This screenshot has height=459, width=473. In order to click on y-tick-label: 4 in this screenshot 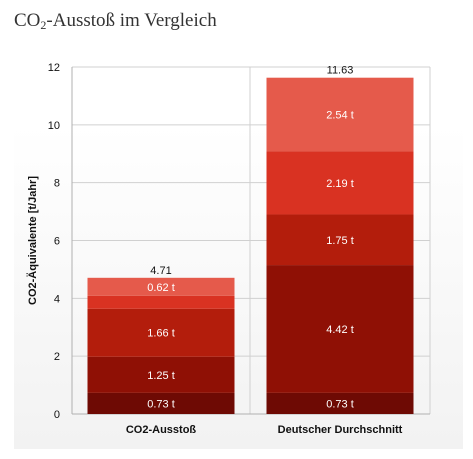, I will do `click(57, 299)`.